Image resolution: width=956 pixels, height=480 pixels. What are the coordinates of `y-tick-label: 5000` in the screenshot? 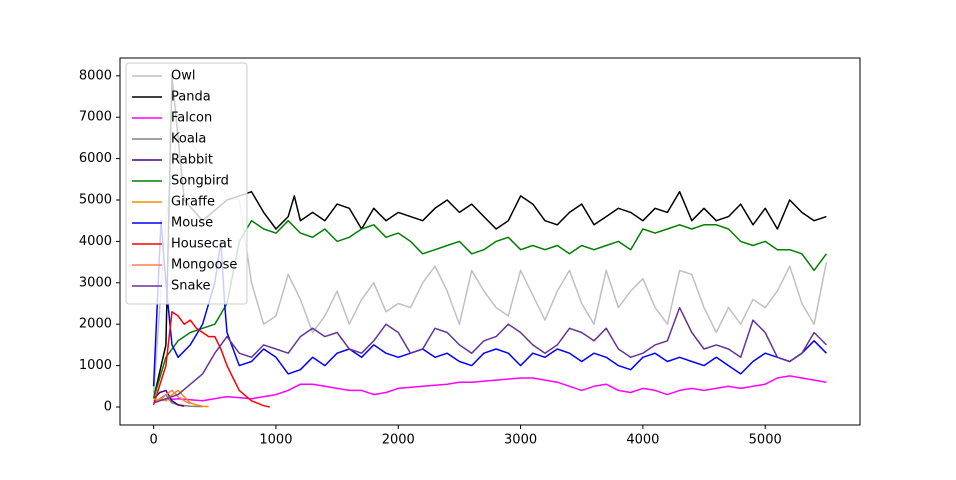 It's located at (95, 199).